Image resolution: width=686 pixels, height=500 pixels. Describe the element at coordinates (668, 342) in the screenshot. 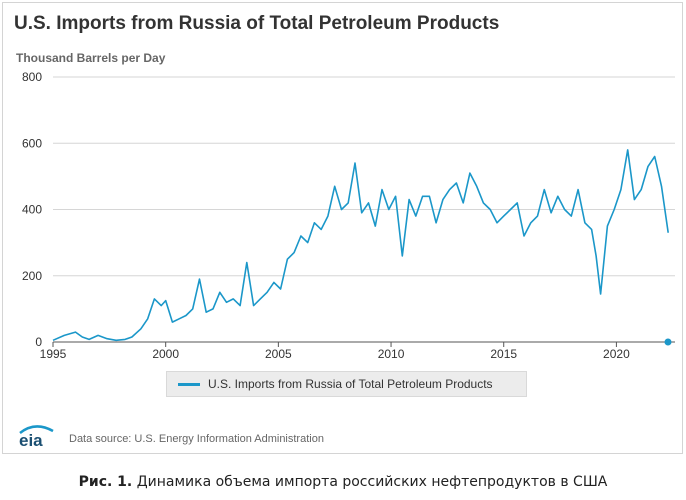

I see `range-end-marker` at that location.